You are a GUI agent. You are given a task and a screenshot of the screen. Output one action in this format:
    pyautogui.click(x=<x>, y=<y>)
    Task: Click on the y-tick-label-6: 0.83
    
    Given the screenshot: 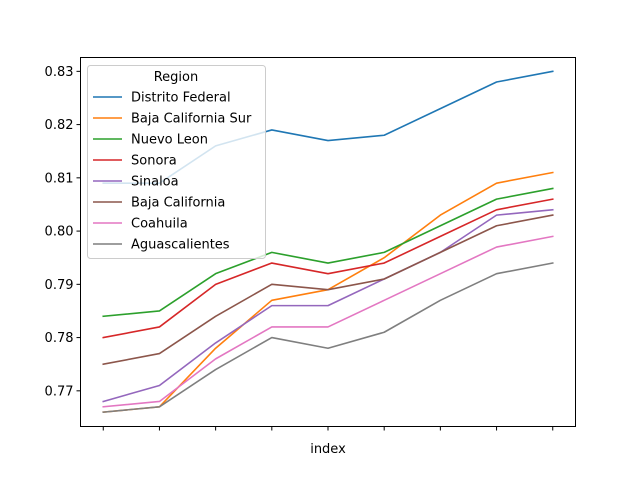 What is the action you would take?
    pyautogui.click(x=59, y=72)
    